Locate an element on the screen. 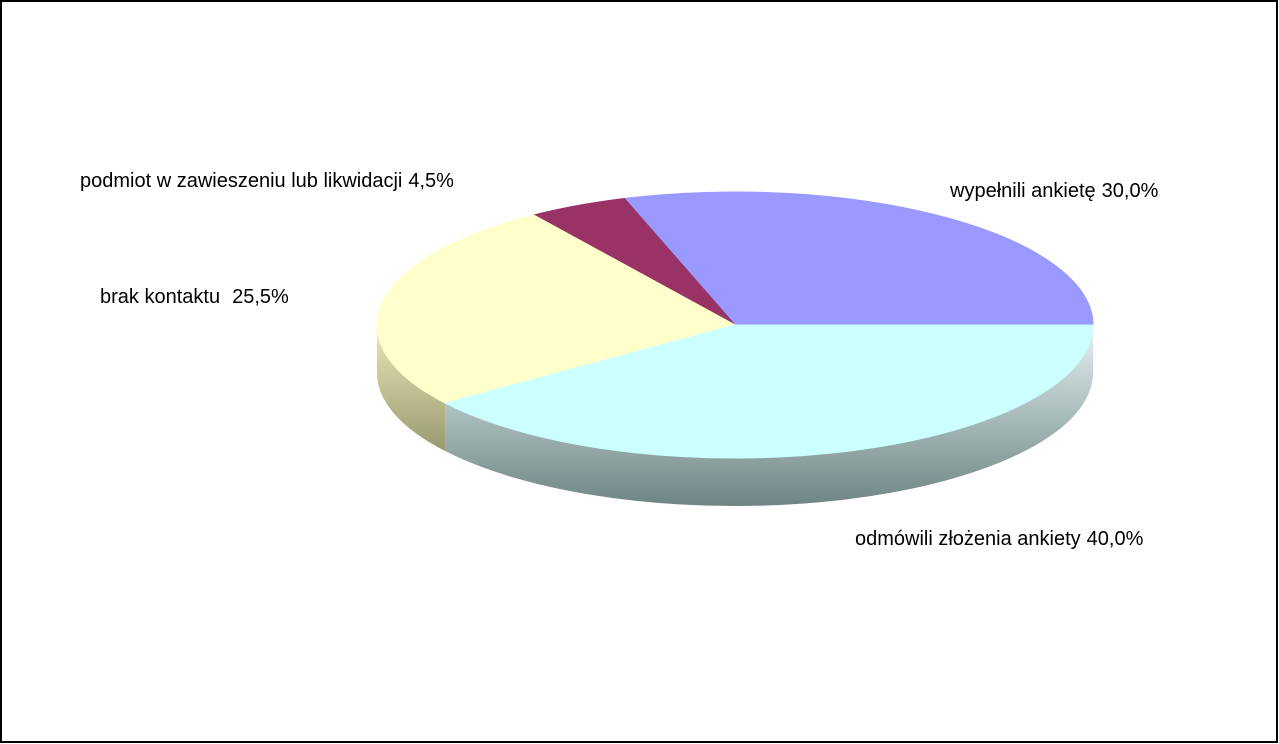  category-label: brak kontaktu is located at coordinates (160, 297).